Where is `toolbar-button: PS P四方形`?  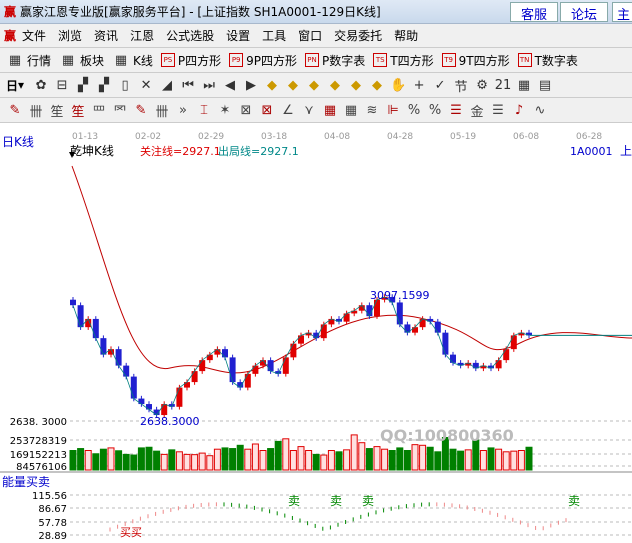
toolbar-button: PS P四方形 is located at coordinates (191, 60).